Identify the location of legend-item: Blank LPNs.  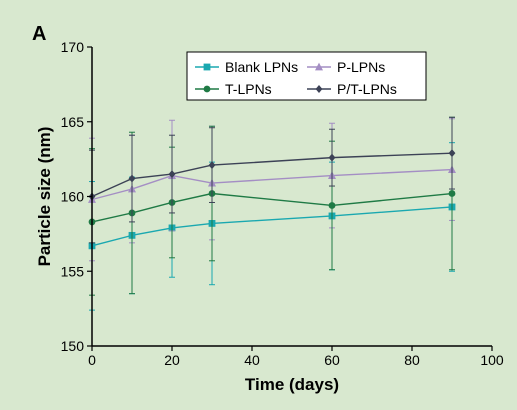
(246, 67).